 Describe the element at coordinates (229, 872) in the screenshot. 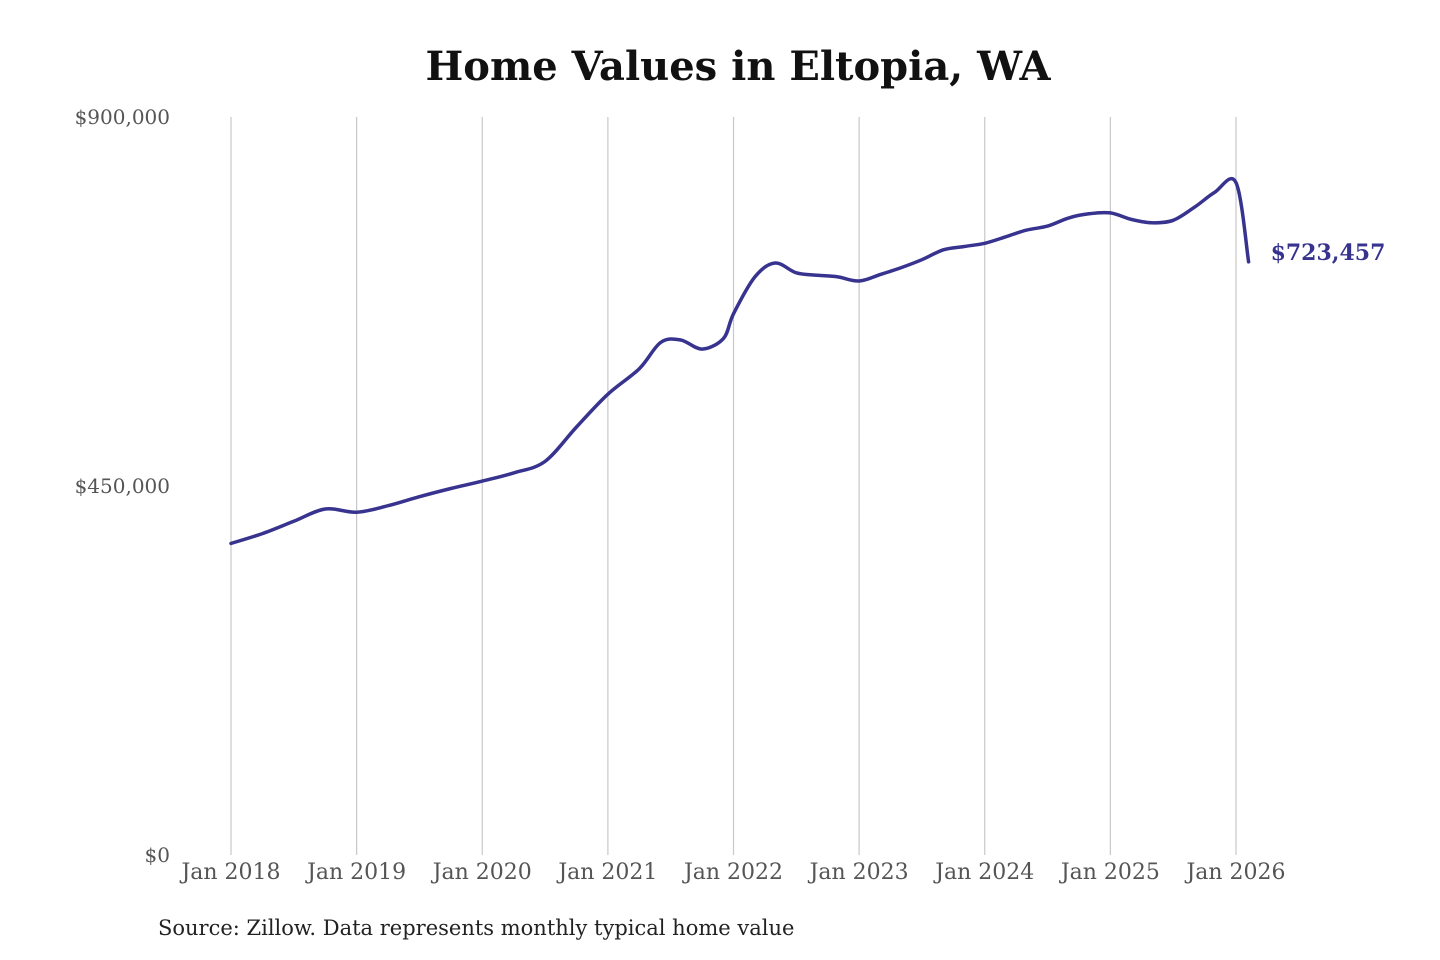

I see `x-tick-label: Jan 2018` at that location.